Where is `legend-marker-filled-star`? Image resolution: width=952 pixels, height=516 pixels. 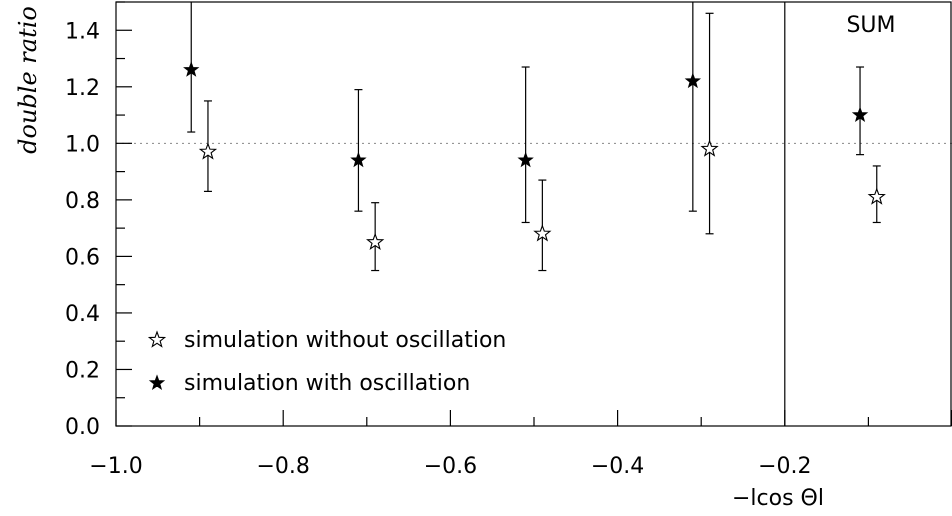 legend-marker-filled-star is located at coordinates (157, 382).